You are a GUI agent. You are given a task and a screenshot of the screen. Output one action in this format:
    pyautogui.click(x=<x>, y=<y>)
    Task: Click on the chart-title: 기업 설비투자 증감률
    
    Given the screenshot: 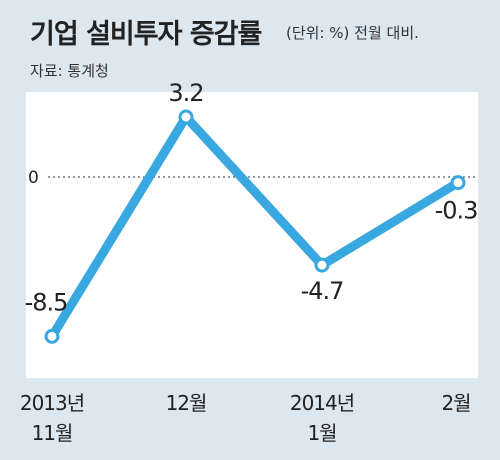 What is the action you would take?
    pyautogui.click(x=146, y=34)
    